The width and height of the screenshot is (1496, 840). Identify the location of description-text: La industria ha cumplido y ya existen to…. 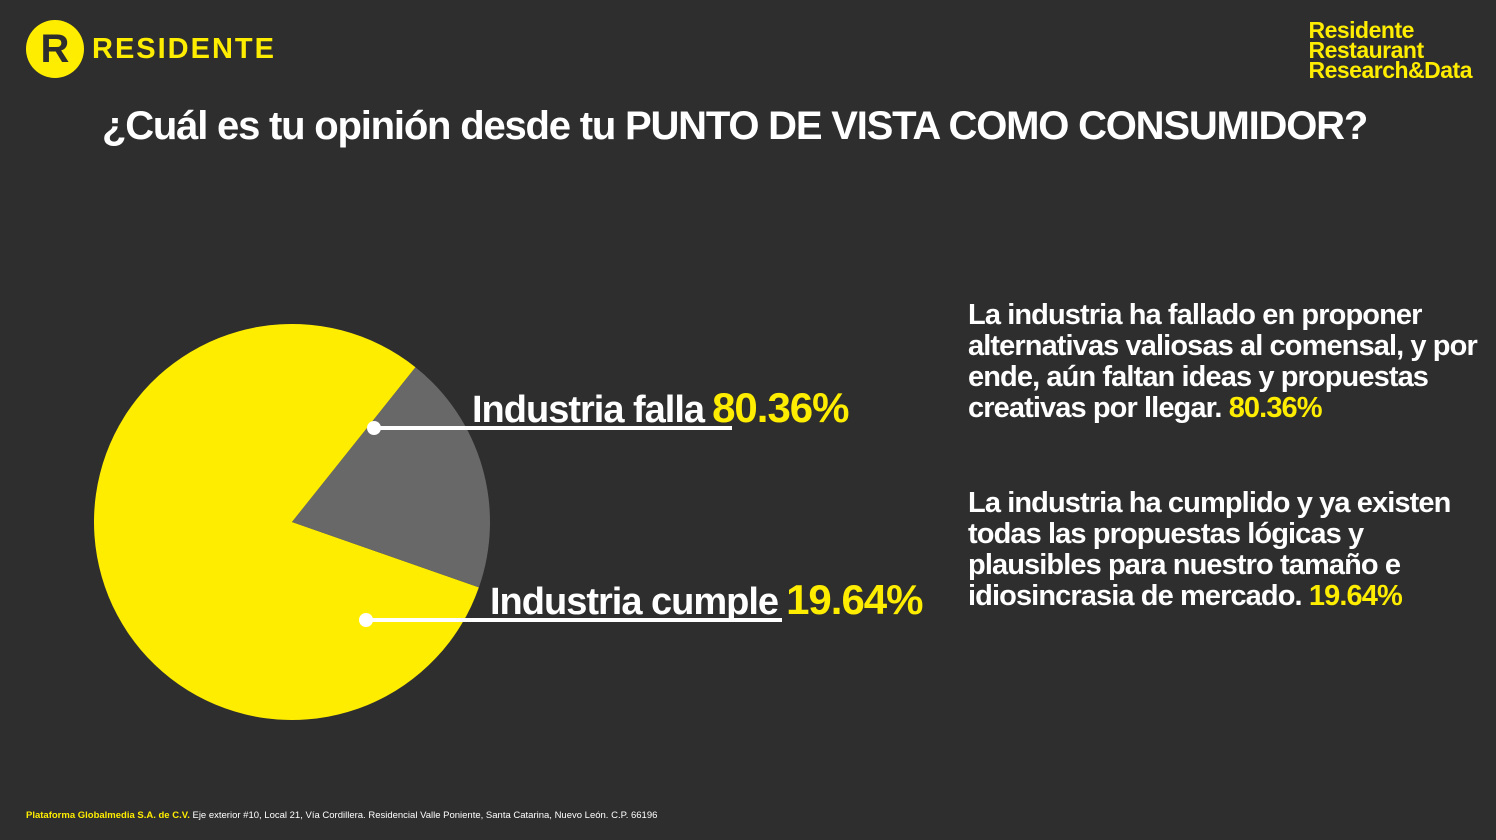
(1209, 549).